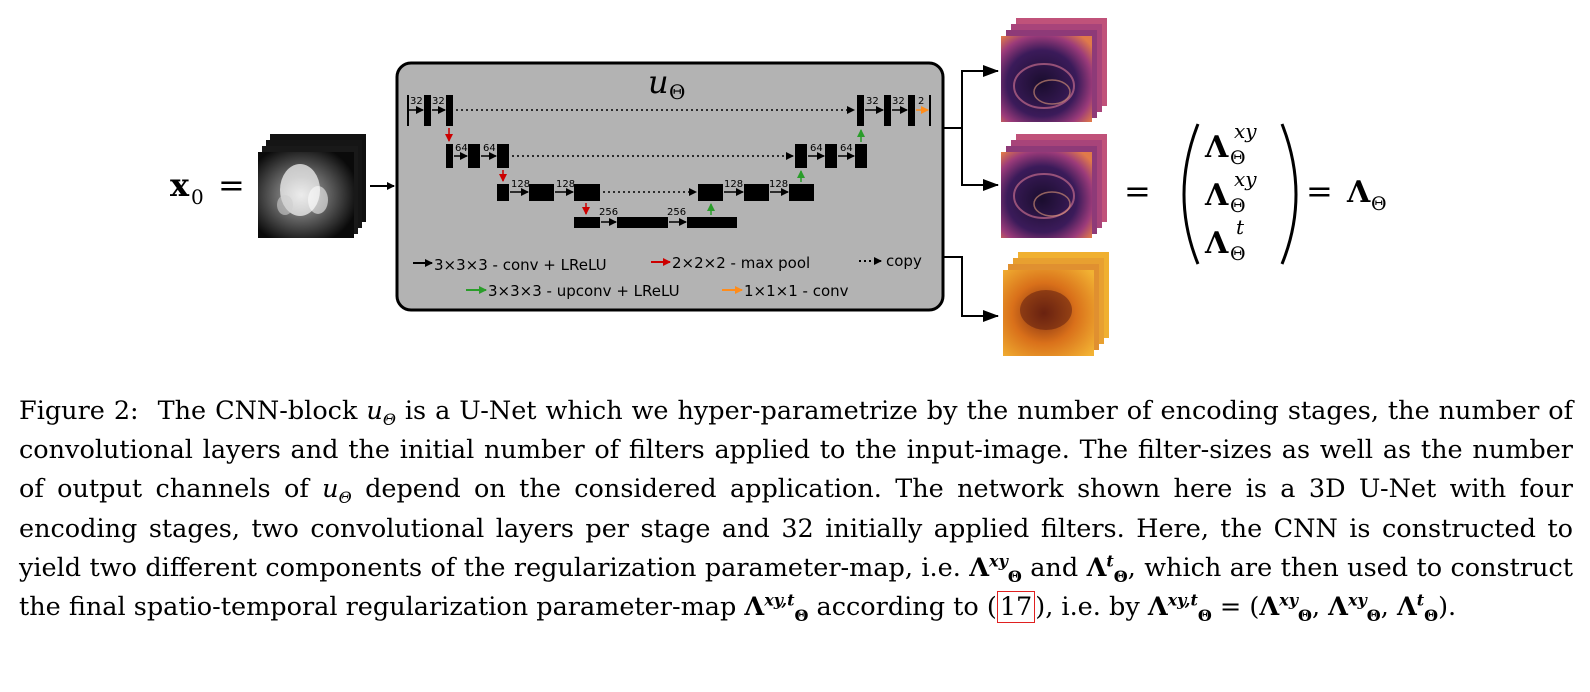  I want to click on lambda-final-sub: Θ, so click(1379, 204).